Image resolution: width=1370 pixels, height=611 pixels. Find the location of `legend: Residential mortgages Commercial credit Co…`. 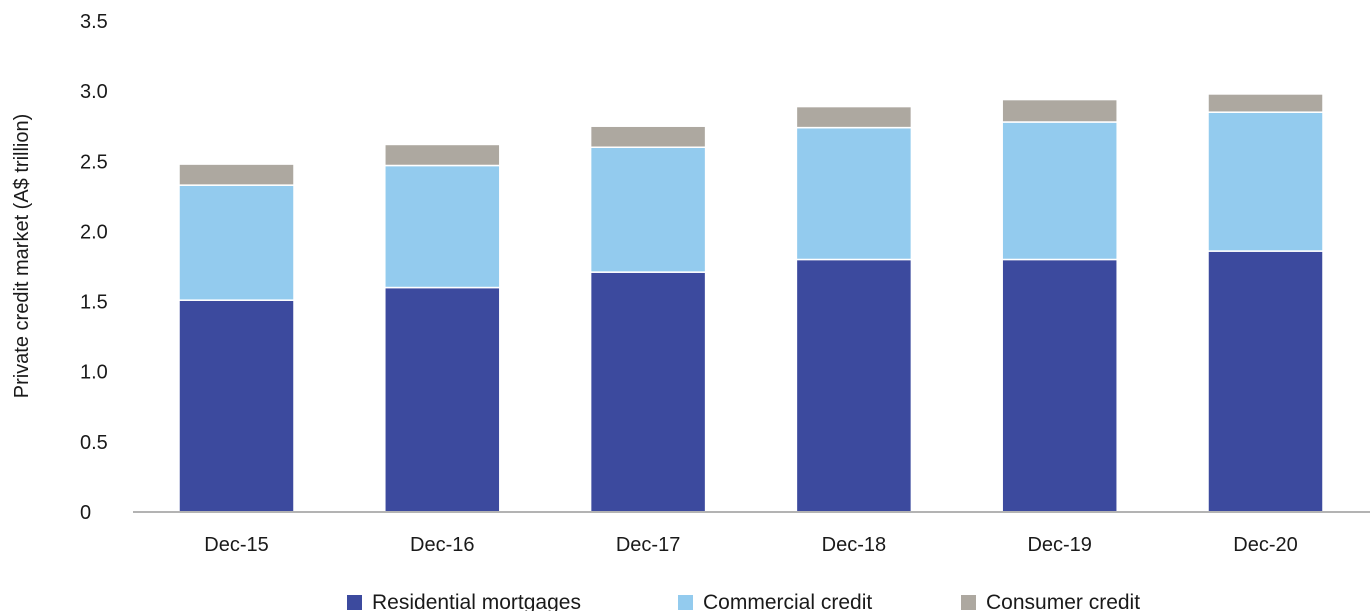

legend: Residential mortgages Commercial credit Co… is located at coordinates (743, 601).